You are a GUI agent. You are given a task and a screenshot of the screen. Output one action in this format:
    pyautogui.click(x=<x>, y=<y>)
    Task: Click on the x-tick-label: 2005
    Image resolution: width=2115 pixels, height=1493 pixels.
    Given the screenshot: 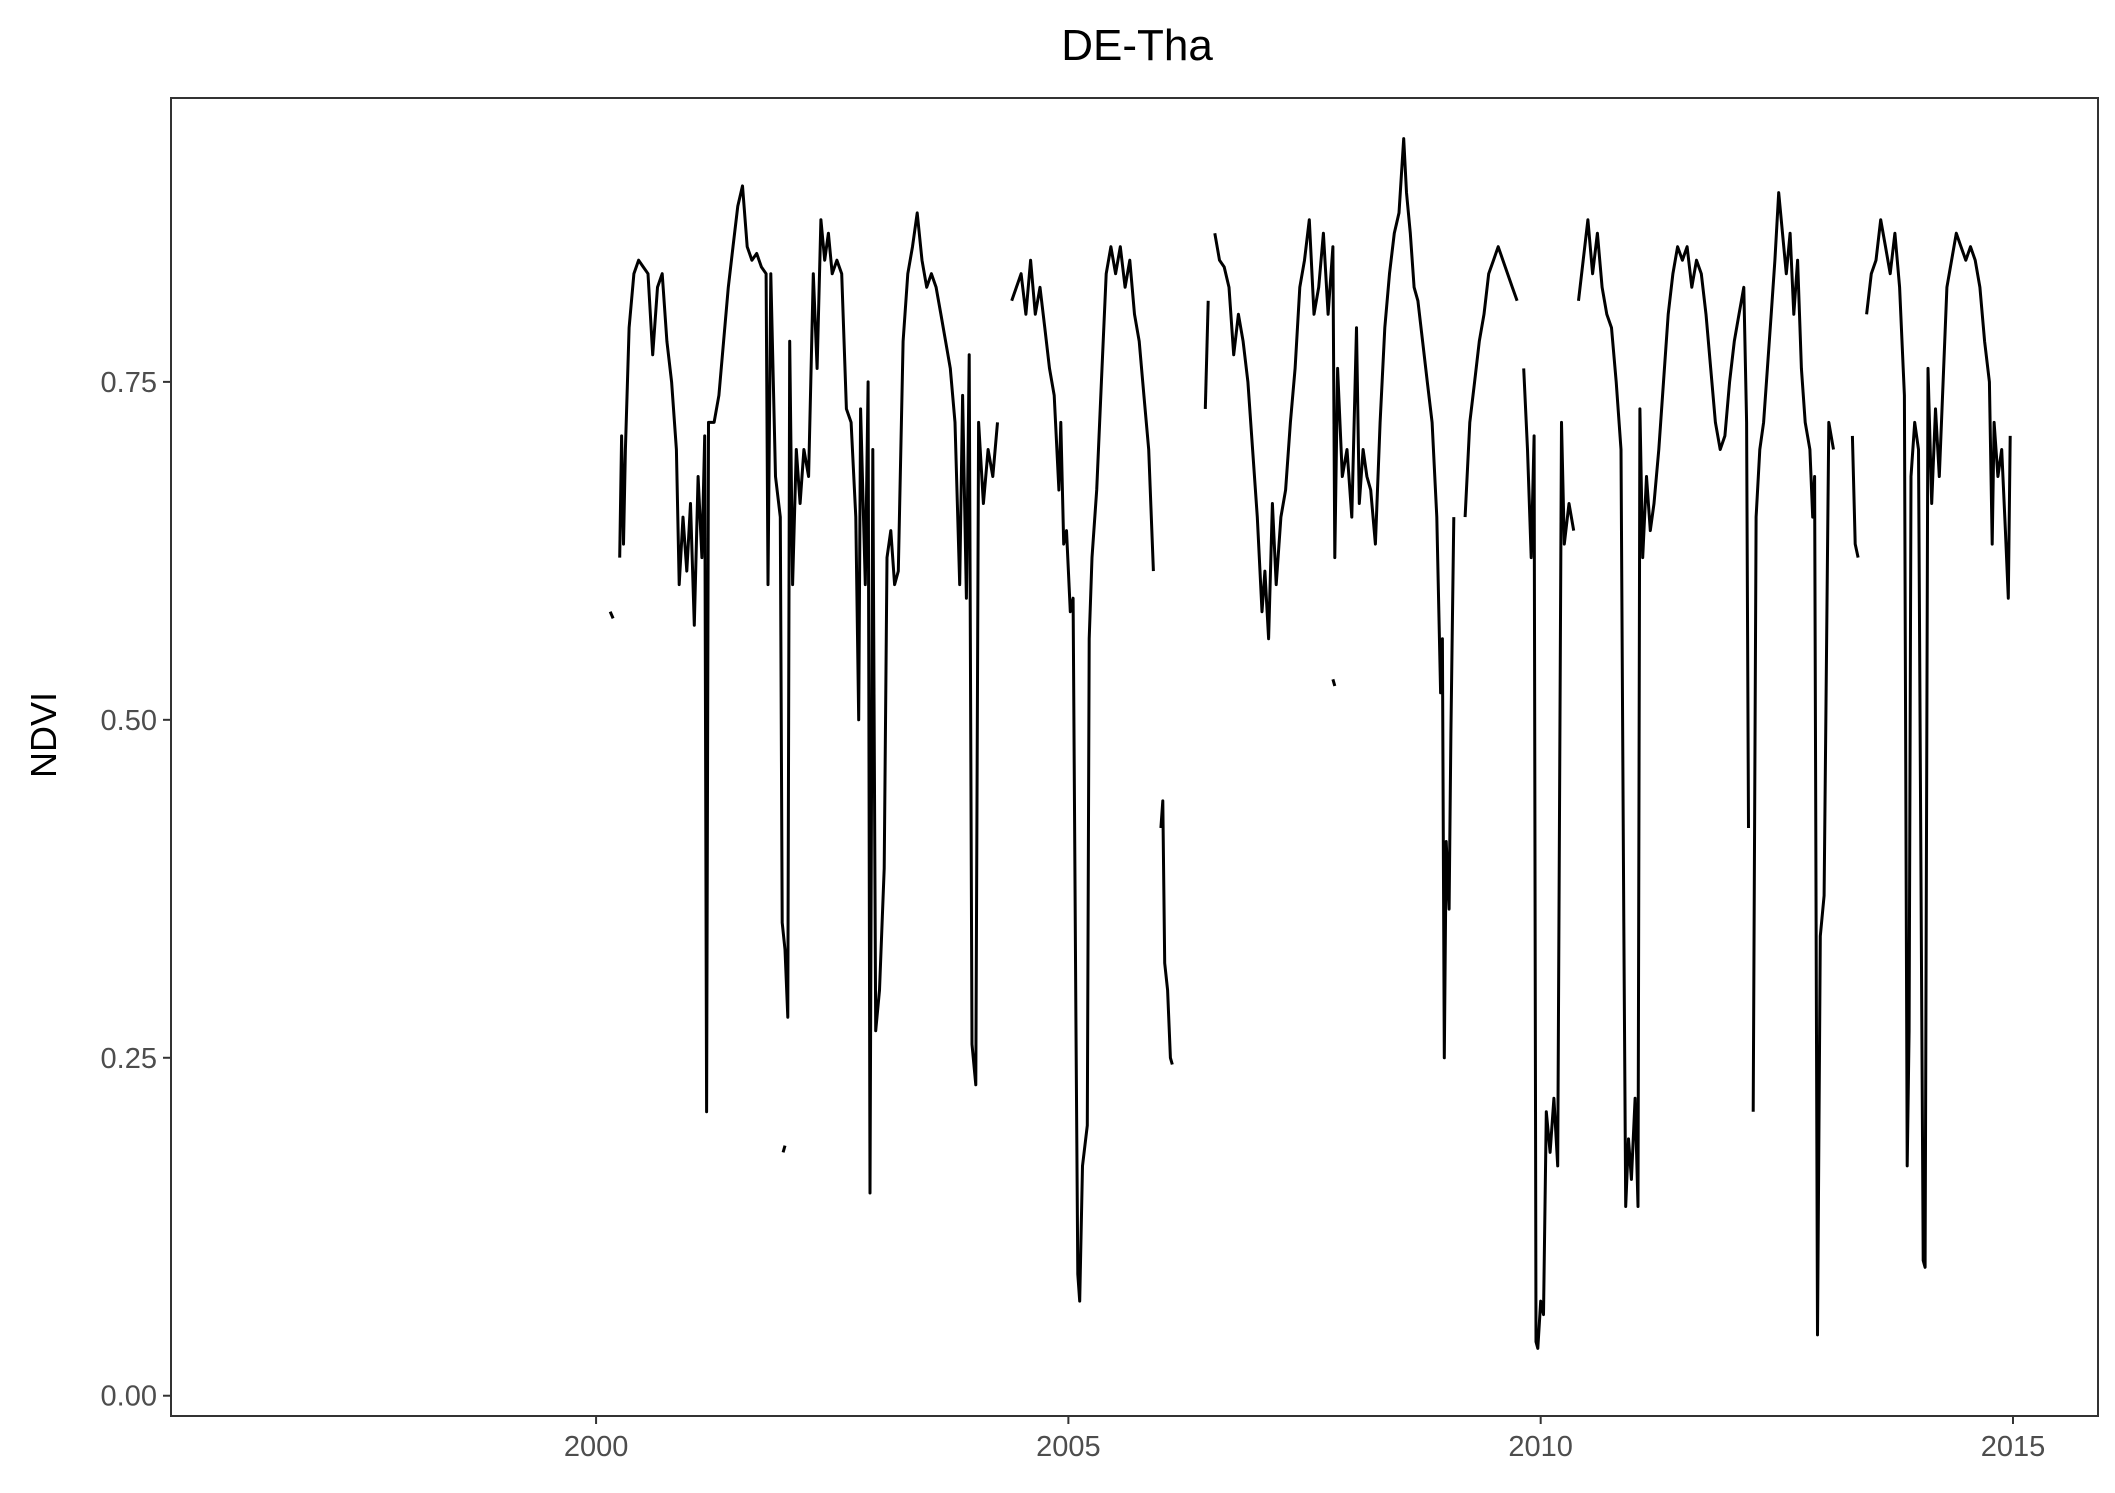 What is the action you would take?
    pyautogui.click(x=1068, y=1447)
    